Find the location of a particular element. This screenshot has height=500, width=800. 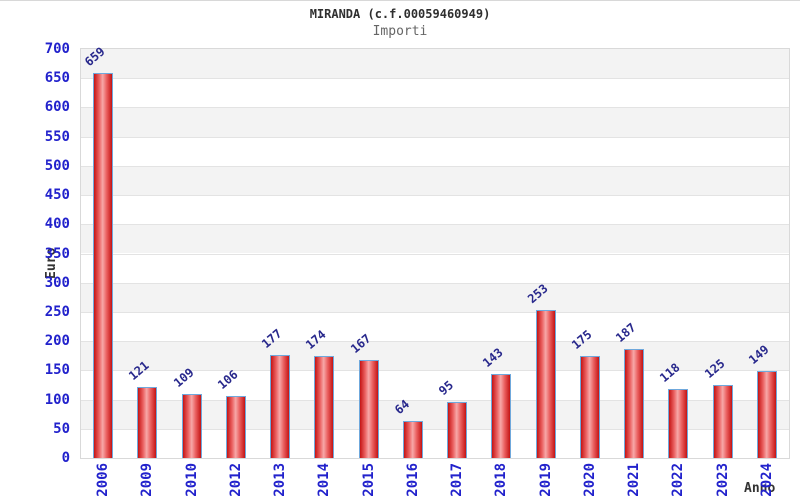

x-tick-label: 2013 is located at coordinates (280, 480).